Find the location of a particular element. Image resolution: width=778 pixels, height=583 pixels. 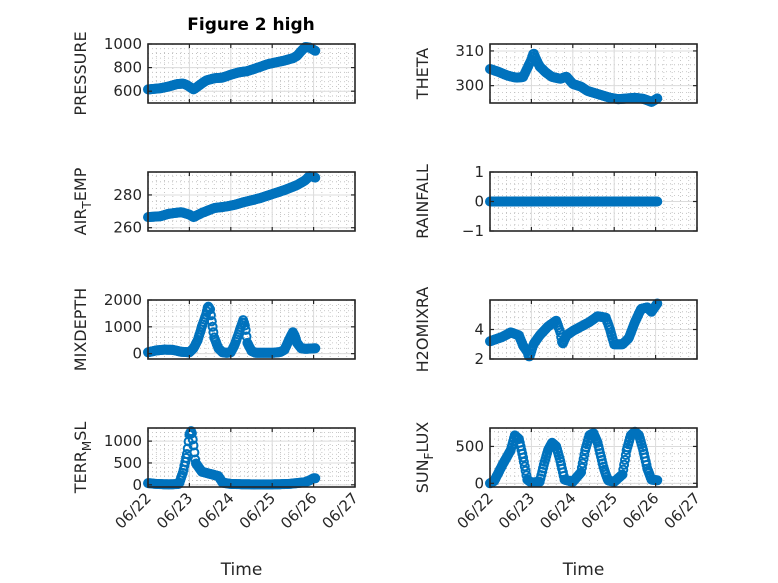

subplot-rainfall: −1 0 1 RAINFALL is located at coordinates (555, 201).